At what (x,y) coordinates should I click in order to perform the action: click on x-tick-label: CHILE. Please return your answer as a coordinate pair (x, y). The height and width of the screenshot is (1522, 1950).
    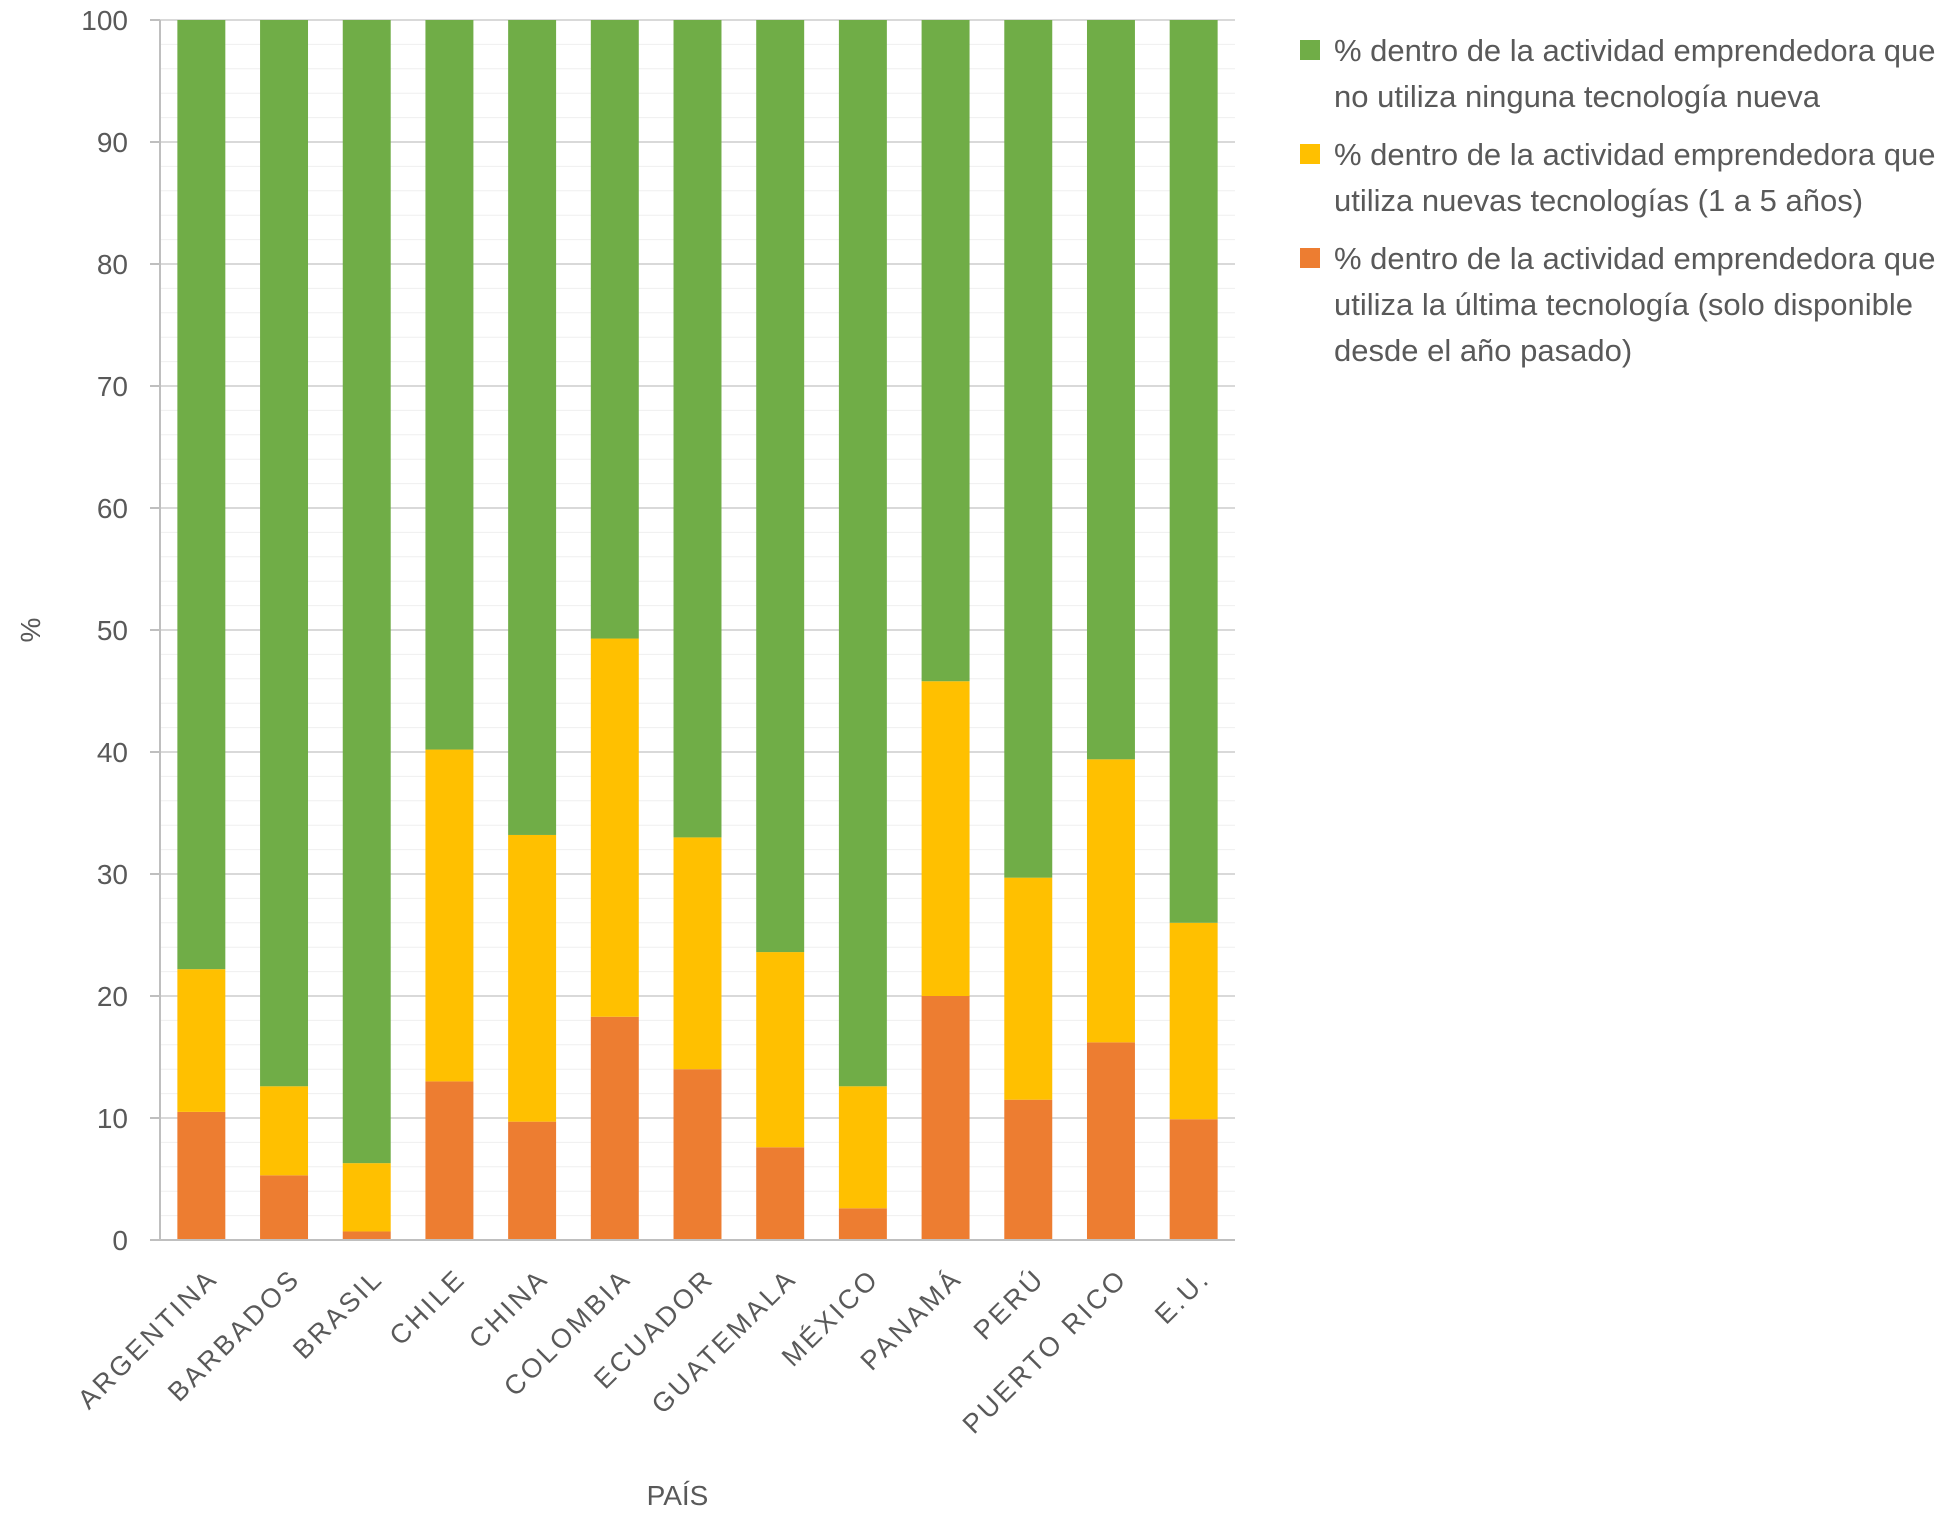
    Looking at the image, I should click on (428, 1307).